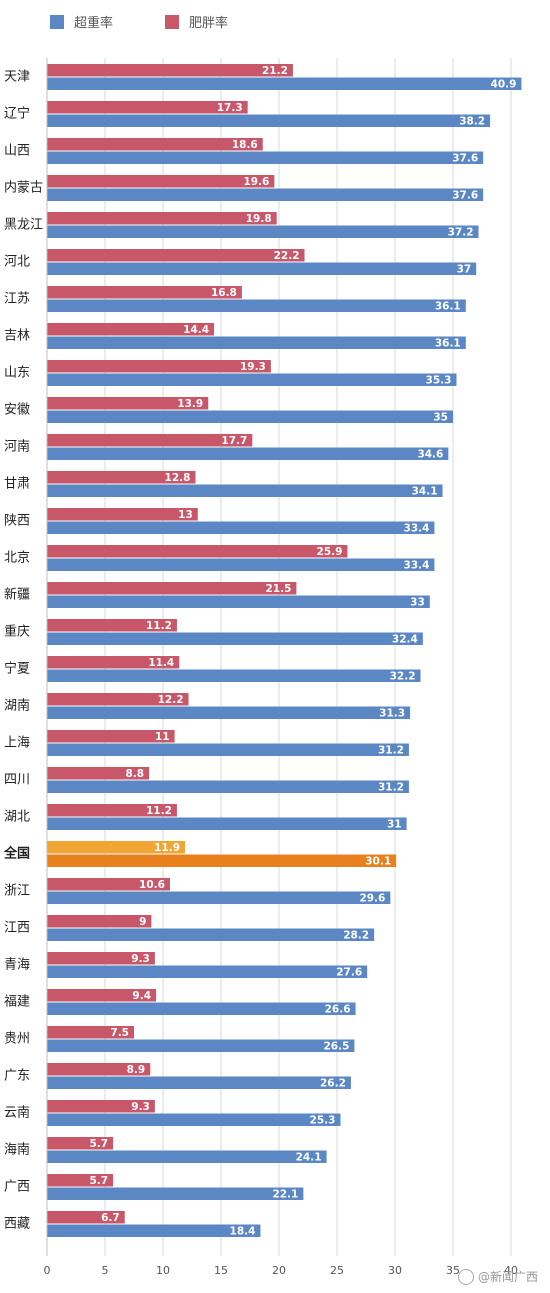 Image resolution: width=550 pixels, height=1293 pixels. I want to click on obesity-value-label: 9.4, so click(141, 996).